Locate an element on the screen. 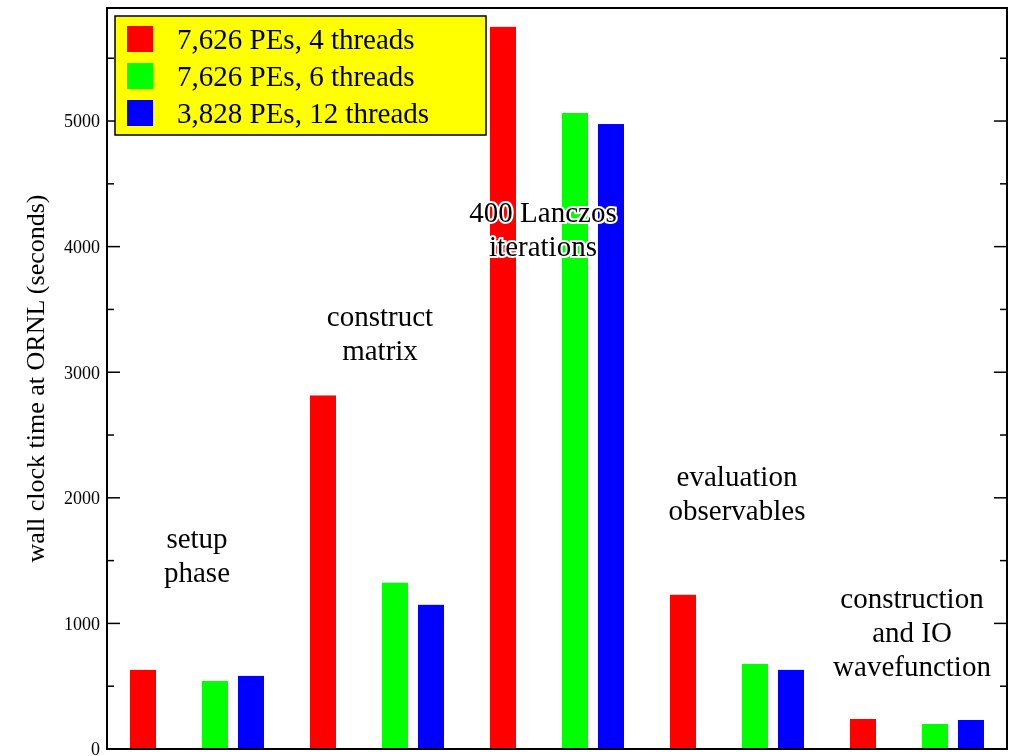 The width and height of the screenshot is (1012, 756). x-tick-label: construction and IO wavefunction is located at coordinates (912, 632).